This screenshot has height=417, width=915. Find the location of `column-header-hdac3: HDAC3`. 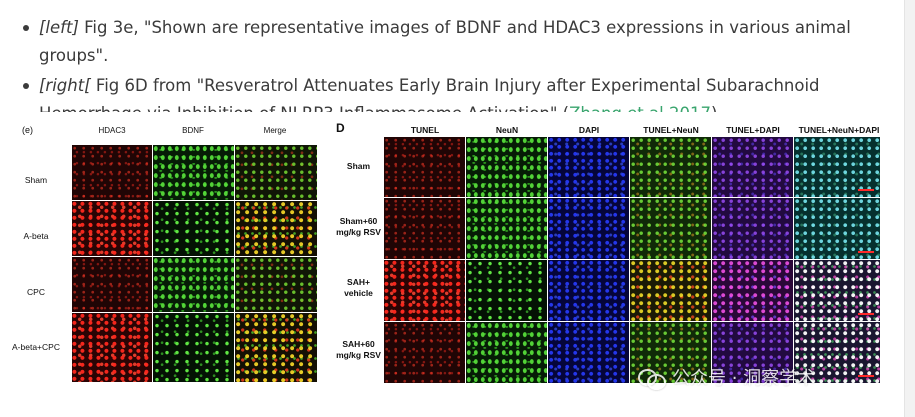

column-header-hdac3: HDAC3 is located at coordinates (112, 130).